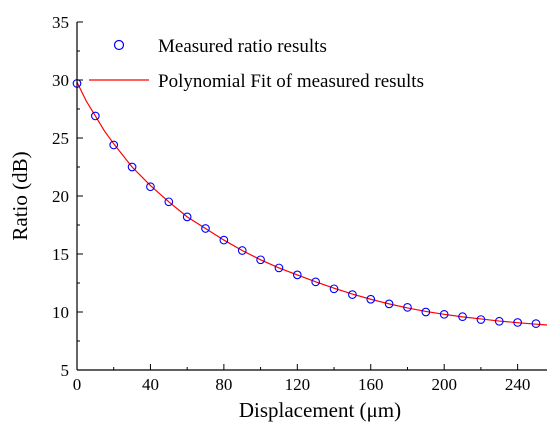 This screenshot has height=430, width=547. Describe the element at coordinates (444, 384) in the screenshot. I see `x-tick-label: 200` at that location.